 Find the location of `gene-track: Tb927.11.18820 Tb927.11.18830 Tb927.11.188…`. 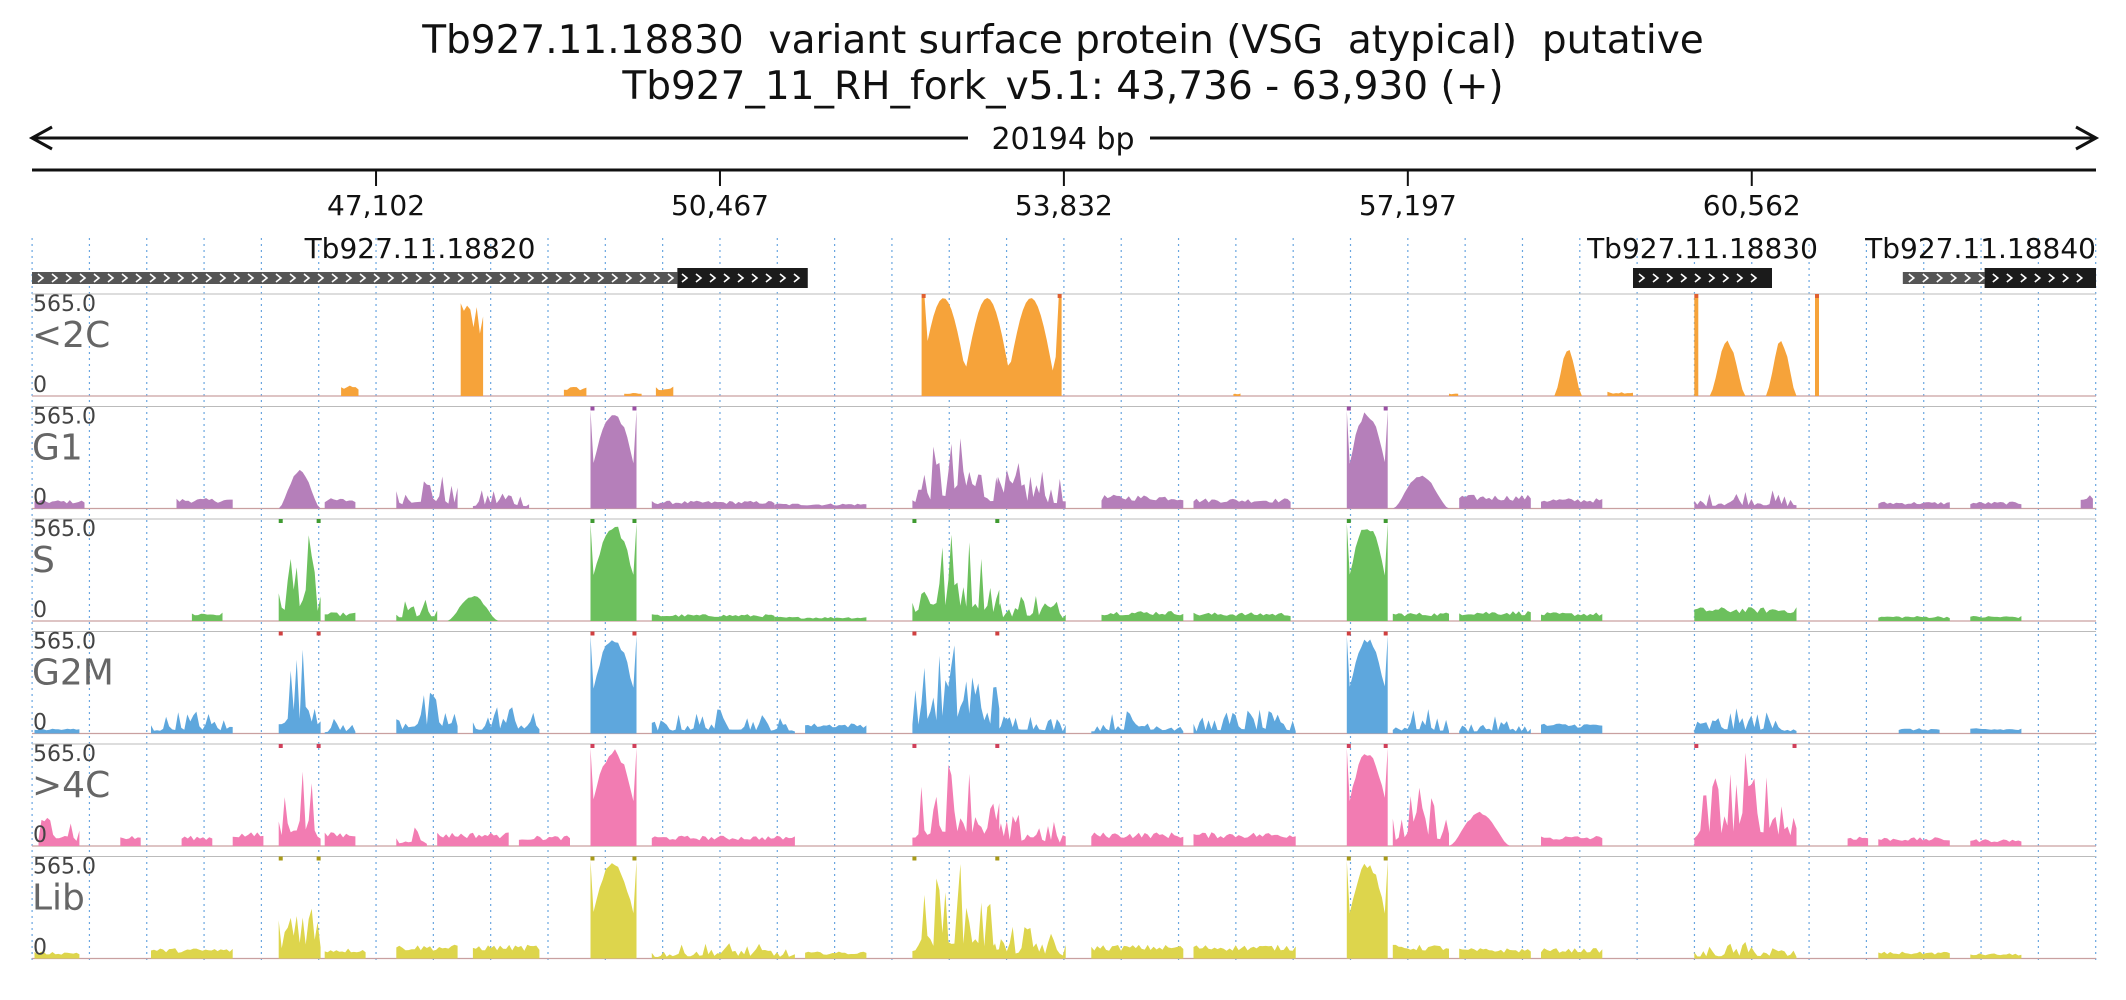

gene-track: Tb927.11.18820 Tb927.11.18830 Tb927.11.188… is located at coordinates (1064, 260).